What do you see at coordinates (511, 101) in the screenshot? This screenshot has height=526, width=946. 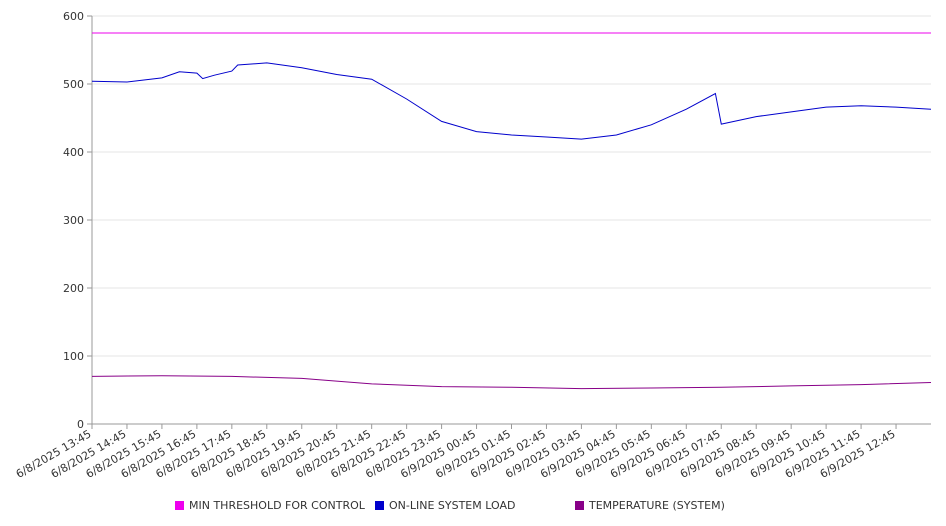 I see `series-line-on-line-system-load` at bounding box center [511, 101].